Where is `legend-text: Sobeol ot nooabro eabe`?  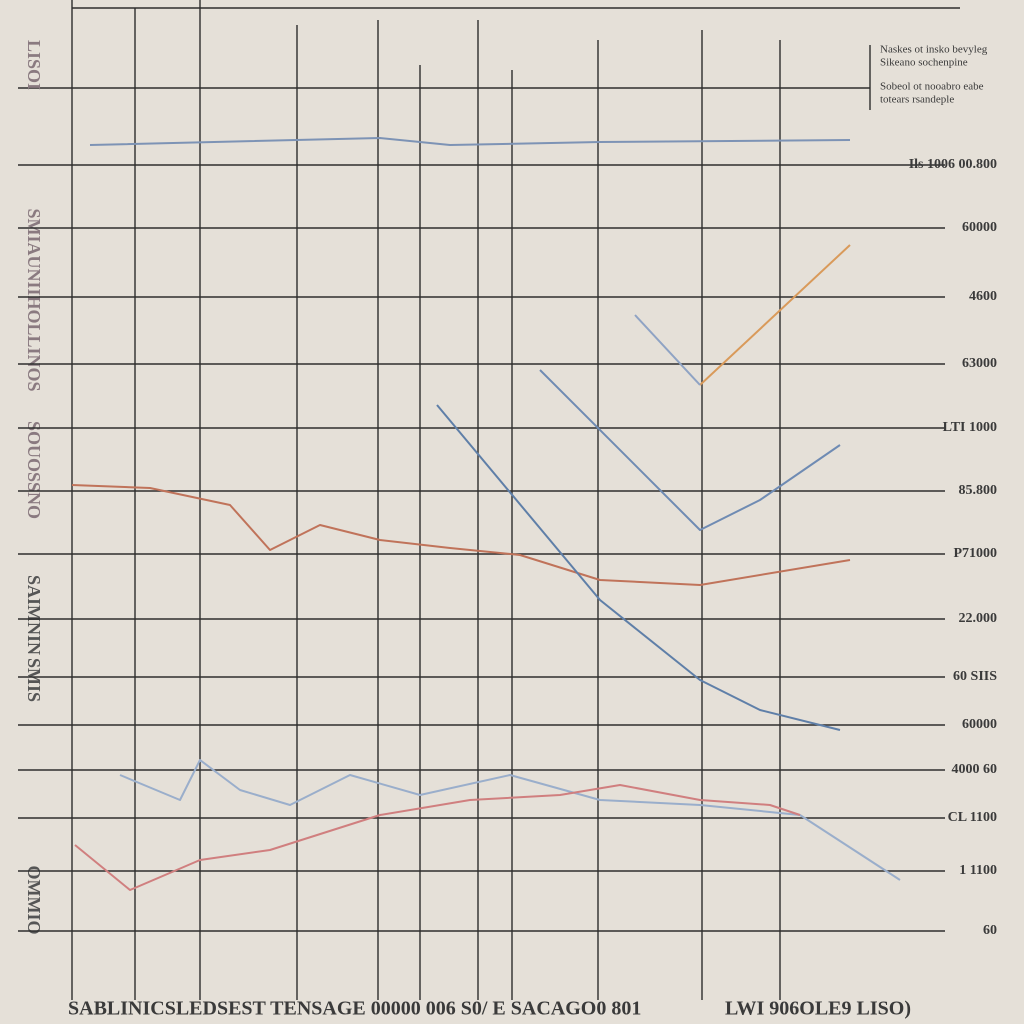 legend-text: Sobeol ot nooabro eabe is located at coordinates (932, 87).